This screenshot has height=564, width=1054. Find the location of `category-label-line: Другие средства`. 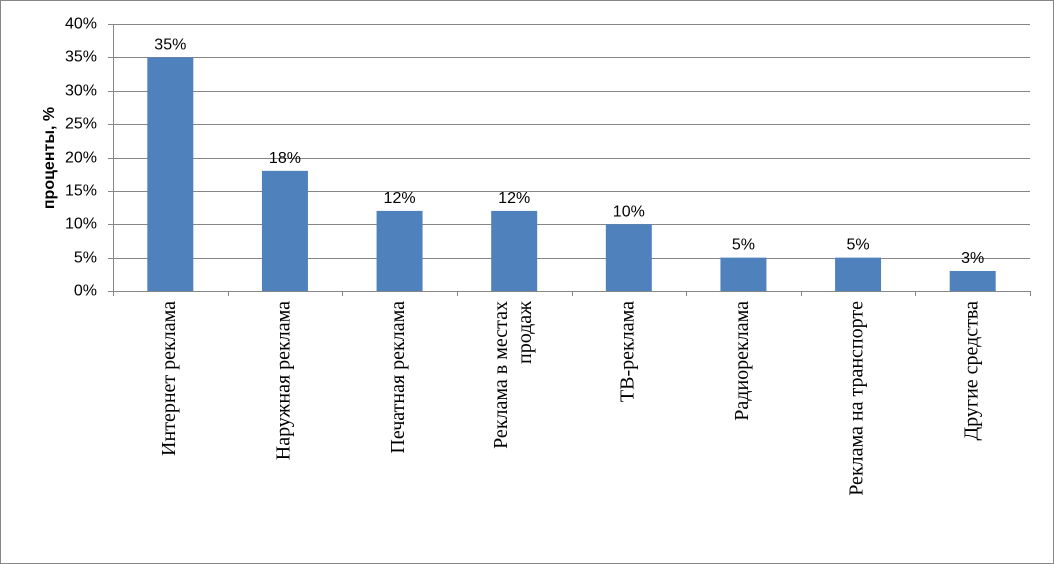

category-label-line: Другие средства is located at coordinates (971, 371).